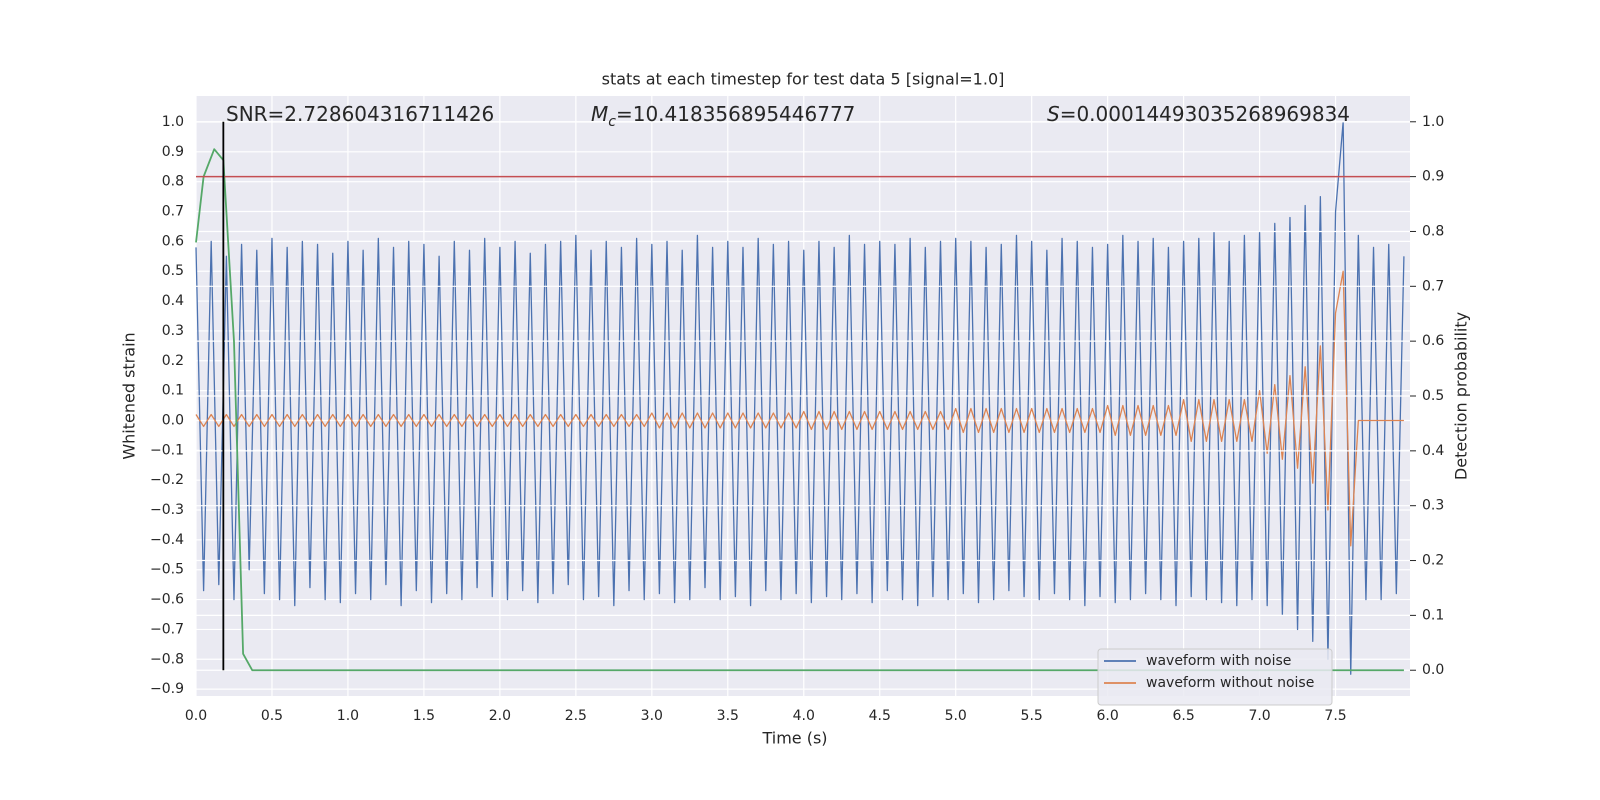 The height and width of the screenshot is (800, 1600). Describe the element at coordinates (348, 716) in the screenshot. I see `x-tick-label: 1.0` at that location.